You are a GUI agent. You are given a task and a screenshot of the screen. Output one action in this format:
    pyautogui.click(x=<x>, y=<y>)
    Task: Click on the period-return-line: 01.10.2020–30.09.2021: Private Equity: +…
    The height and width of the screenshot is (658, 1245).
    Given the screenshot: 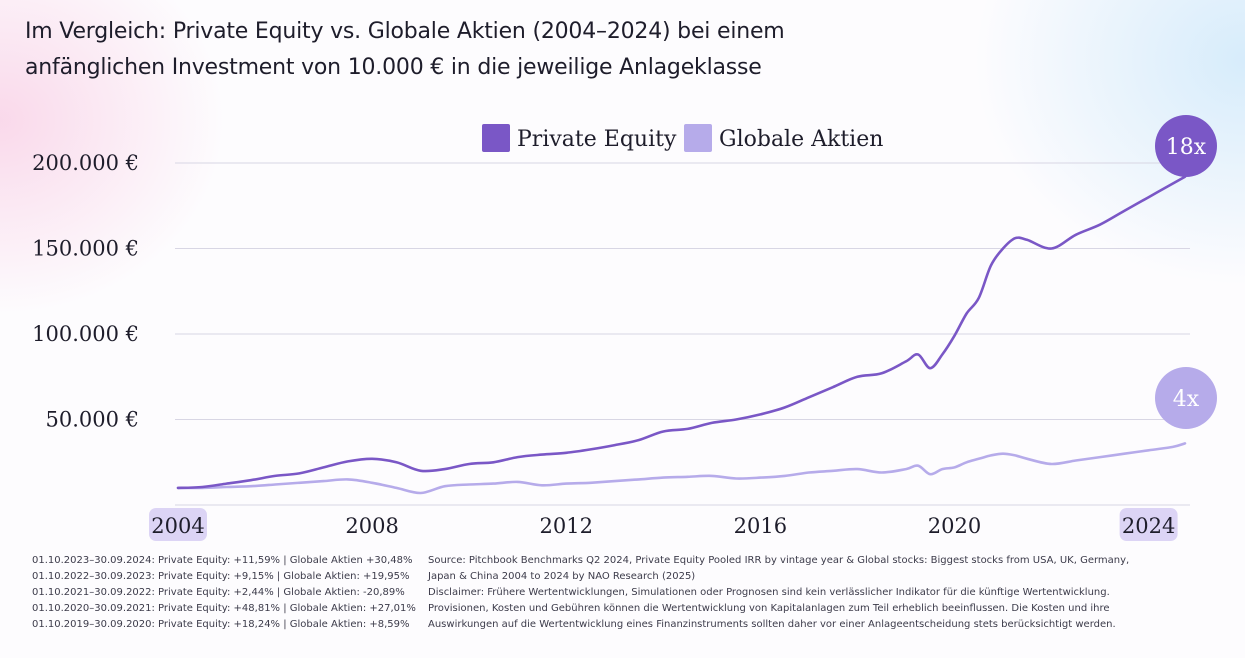 What is the action you would take?
    pyautogui.click(x=224, y=608)
    